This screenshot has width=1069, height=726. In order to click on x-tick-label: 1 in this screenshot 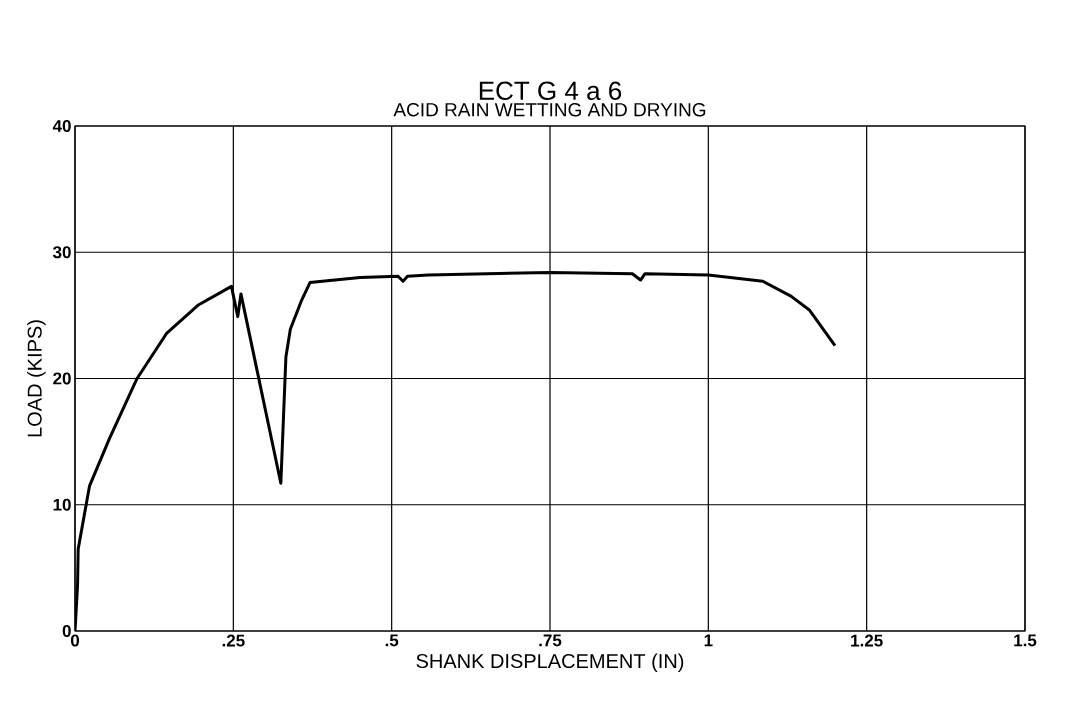, I will do `click(708, 640)`.